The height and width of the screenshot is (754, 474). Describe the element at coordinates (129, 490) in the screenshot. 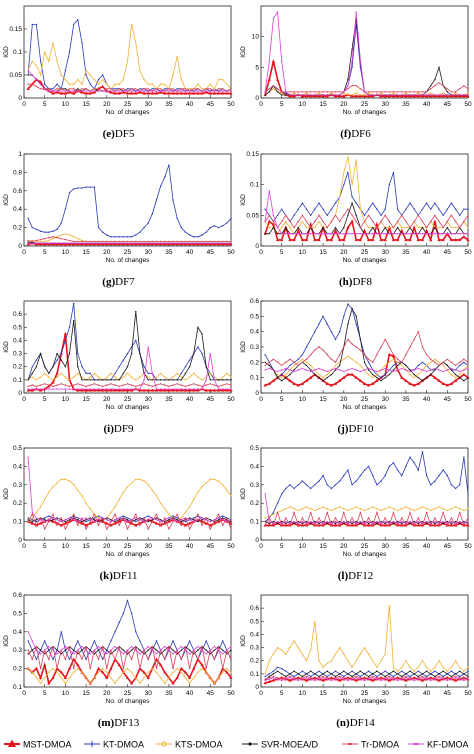

I see `series-line-kf-dmoa` at that location.